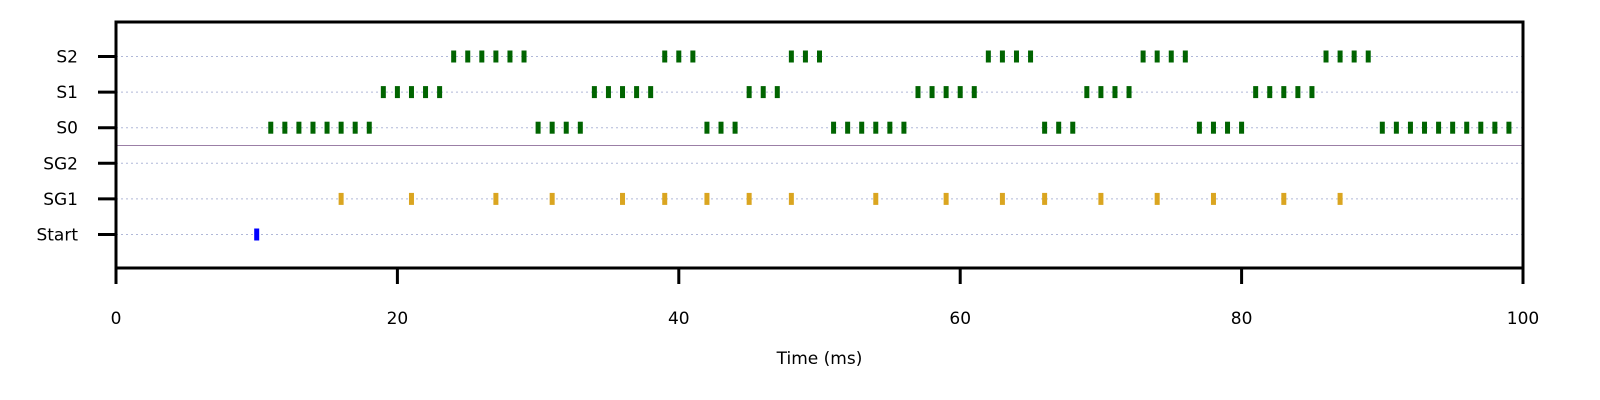 This screenshot has width=1600, height=400. Describe the element at coordinates (67, 93) in the screenshot. I see `y-tick-label-s1: S1` at that location.